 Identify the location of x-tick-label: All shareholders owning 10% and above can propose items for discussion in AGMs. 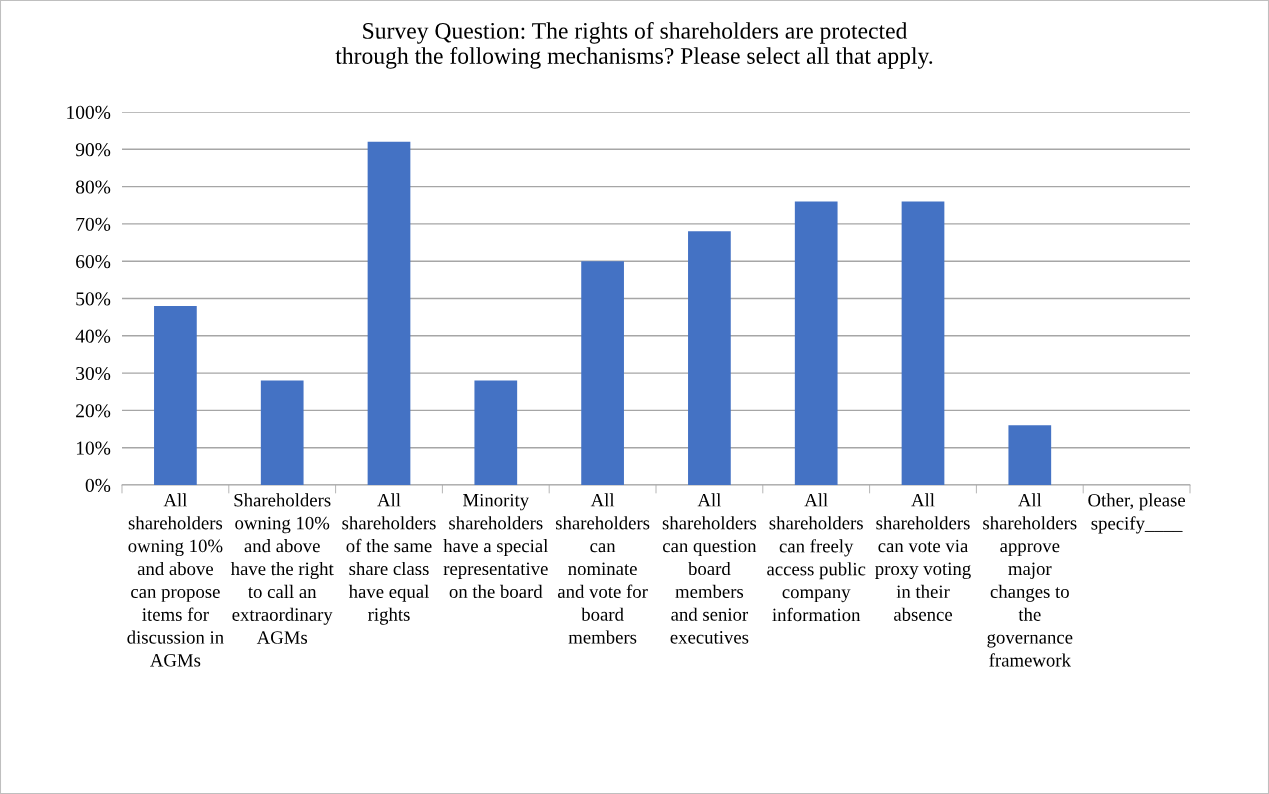
(175, 580).